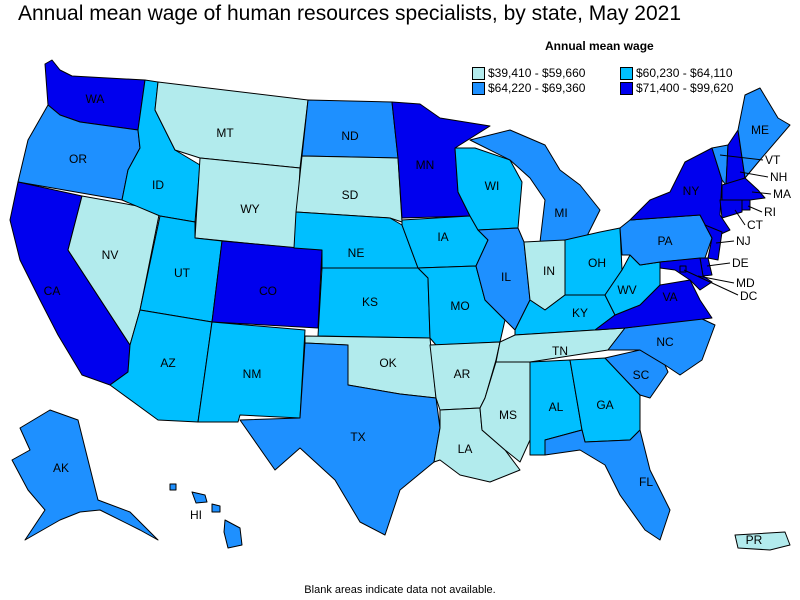  Describe the element at coordinates (340, 439) in the screenshot. I see `state-TX` at that location.